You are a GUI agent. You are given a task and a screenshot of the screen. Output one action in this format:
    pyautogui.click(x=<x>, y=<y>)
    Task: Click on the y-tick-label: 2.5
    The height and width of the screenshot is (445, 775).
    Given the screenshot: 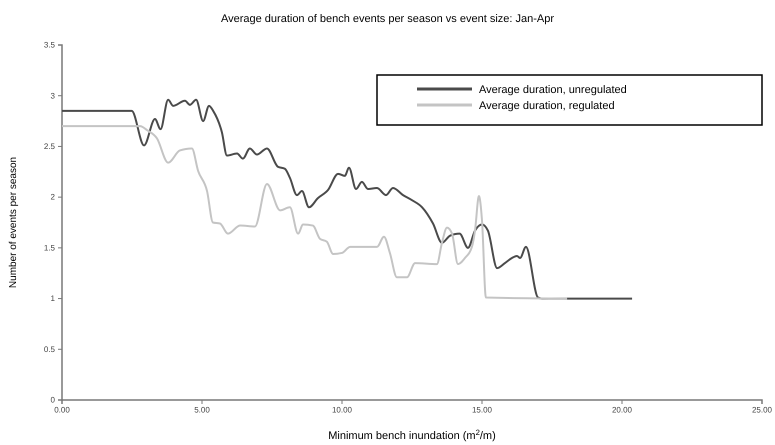 What is the action you would take?
    pyautogui.click(x=50, y=146)
    